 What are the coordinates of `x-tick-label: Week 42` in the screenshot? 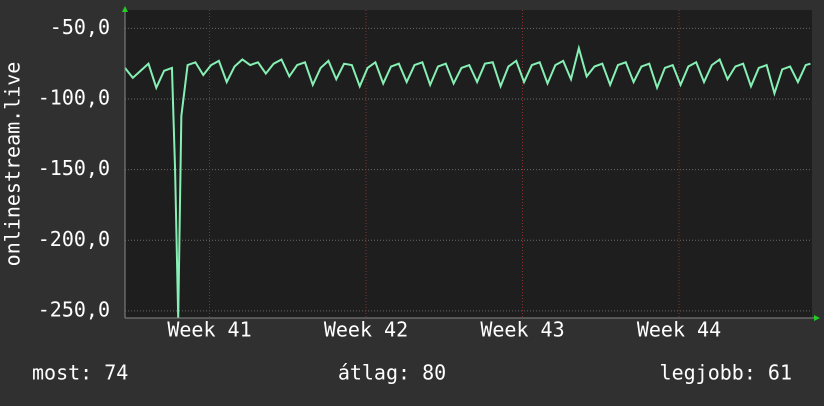 It's located at (366, 330).